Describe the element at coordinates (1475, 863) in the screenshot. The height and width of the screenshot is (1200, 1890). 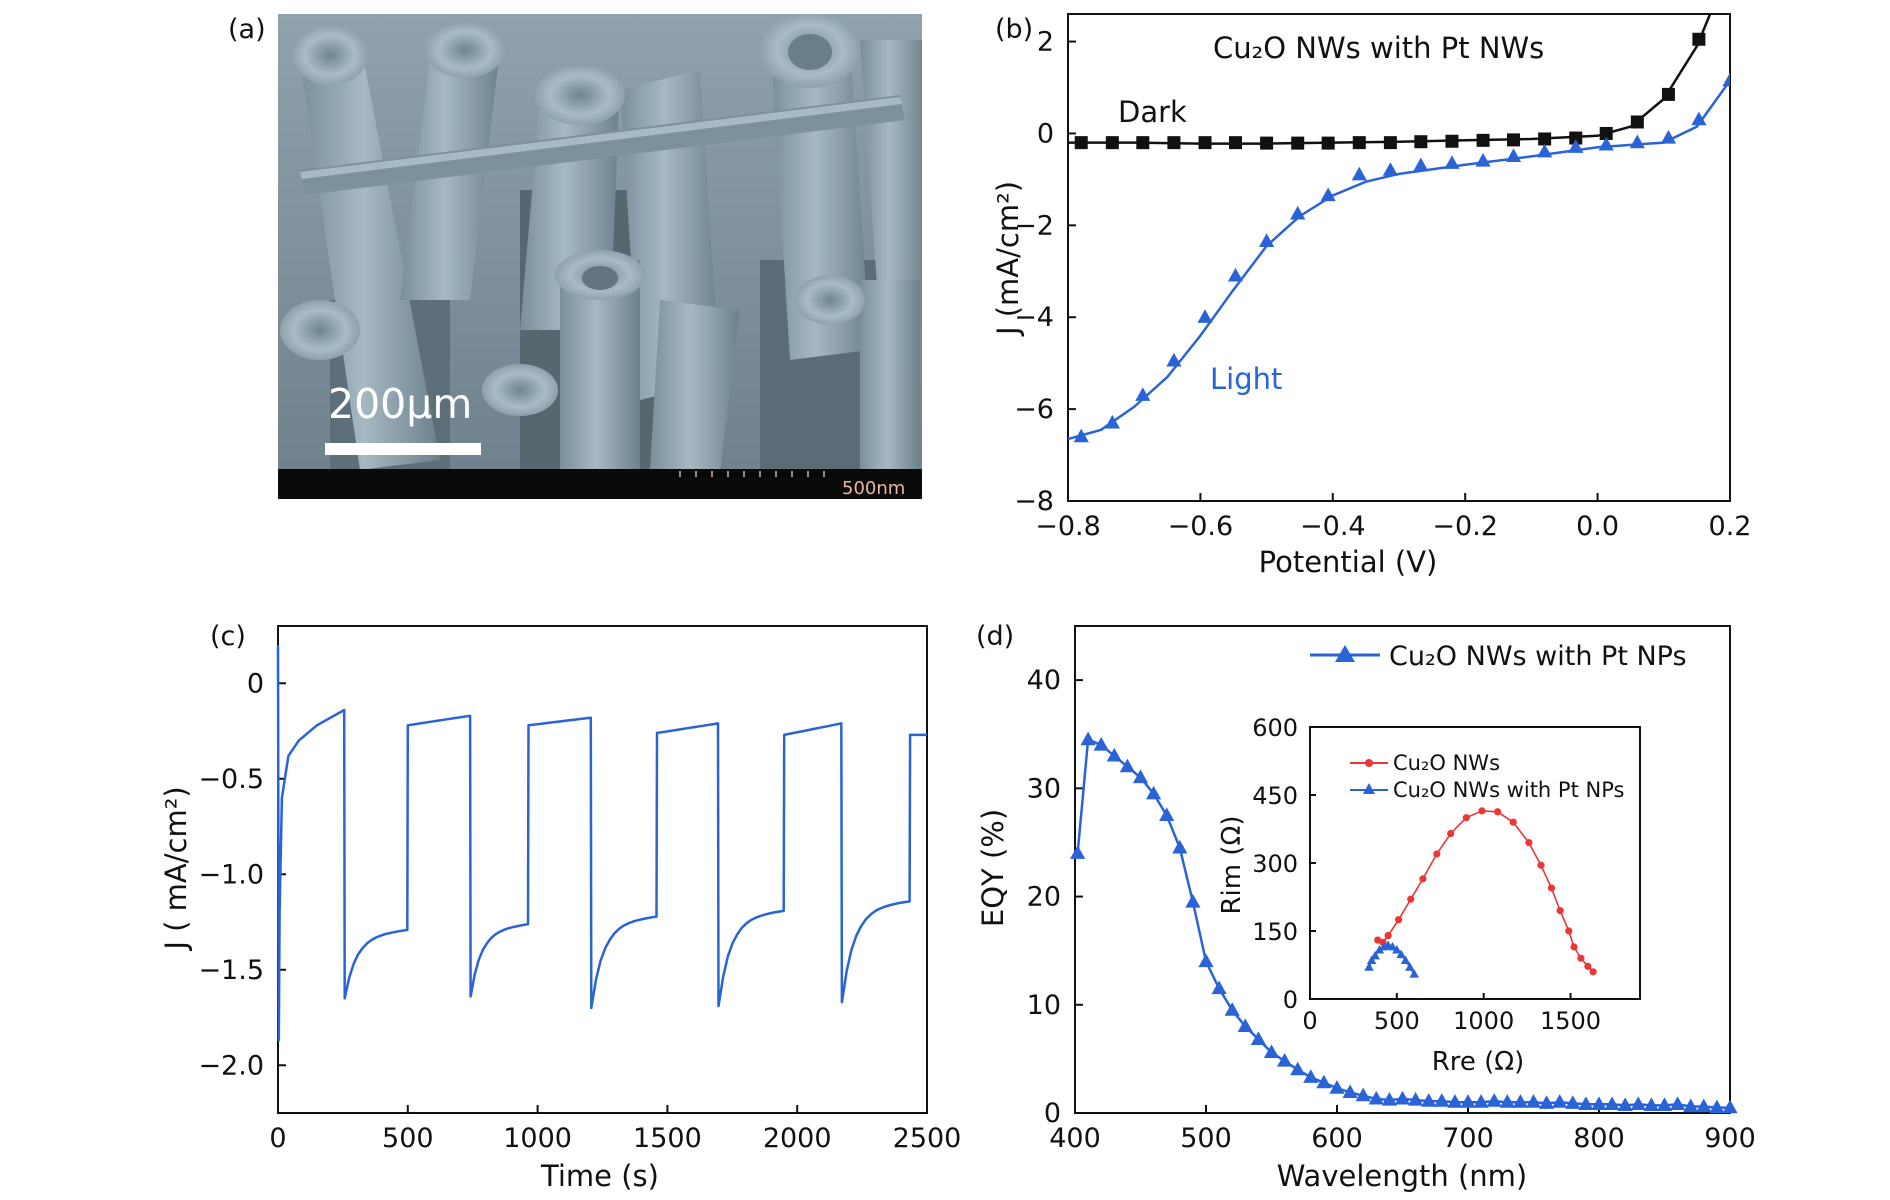
I see `inset-frame` at that location.